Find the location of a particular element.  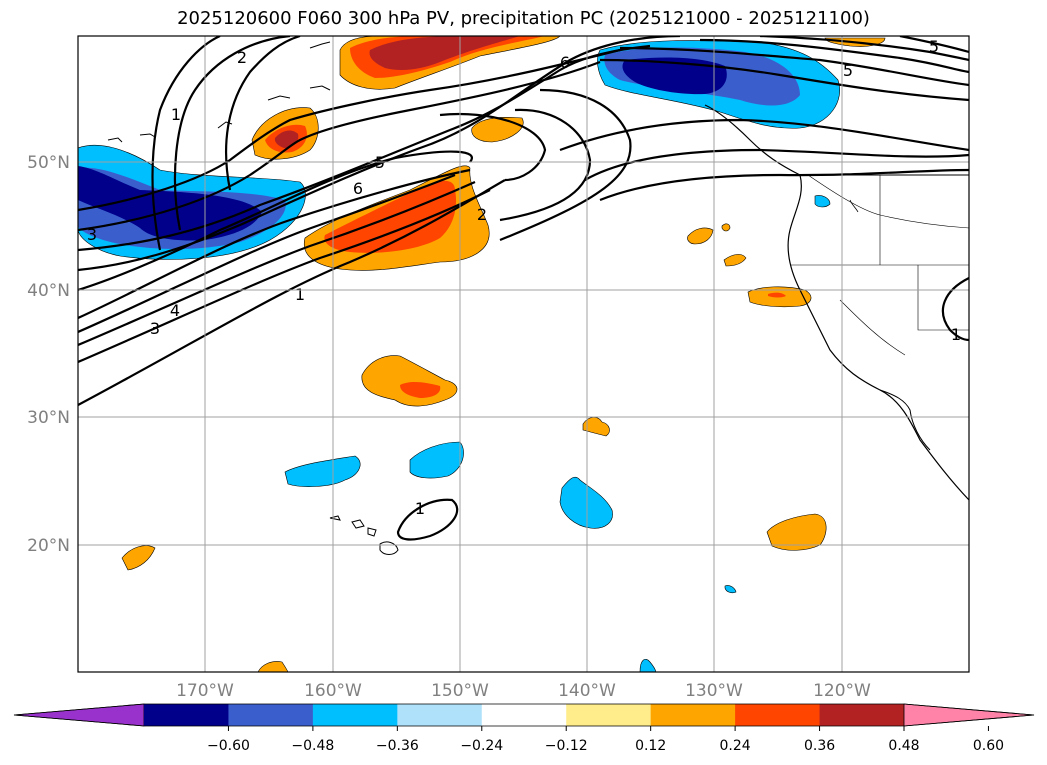

colorbar-extend-low is located at coordinates (79, 715).